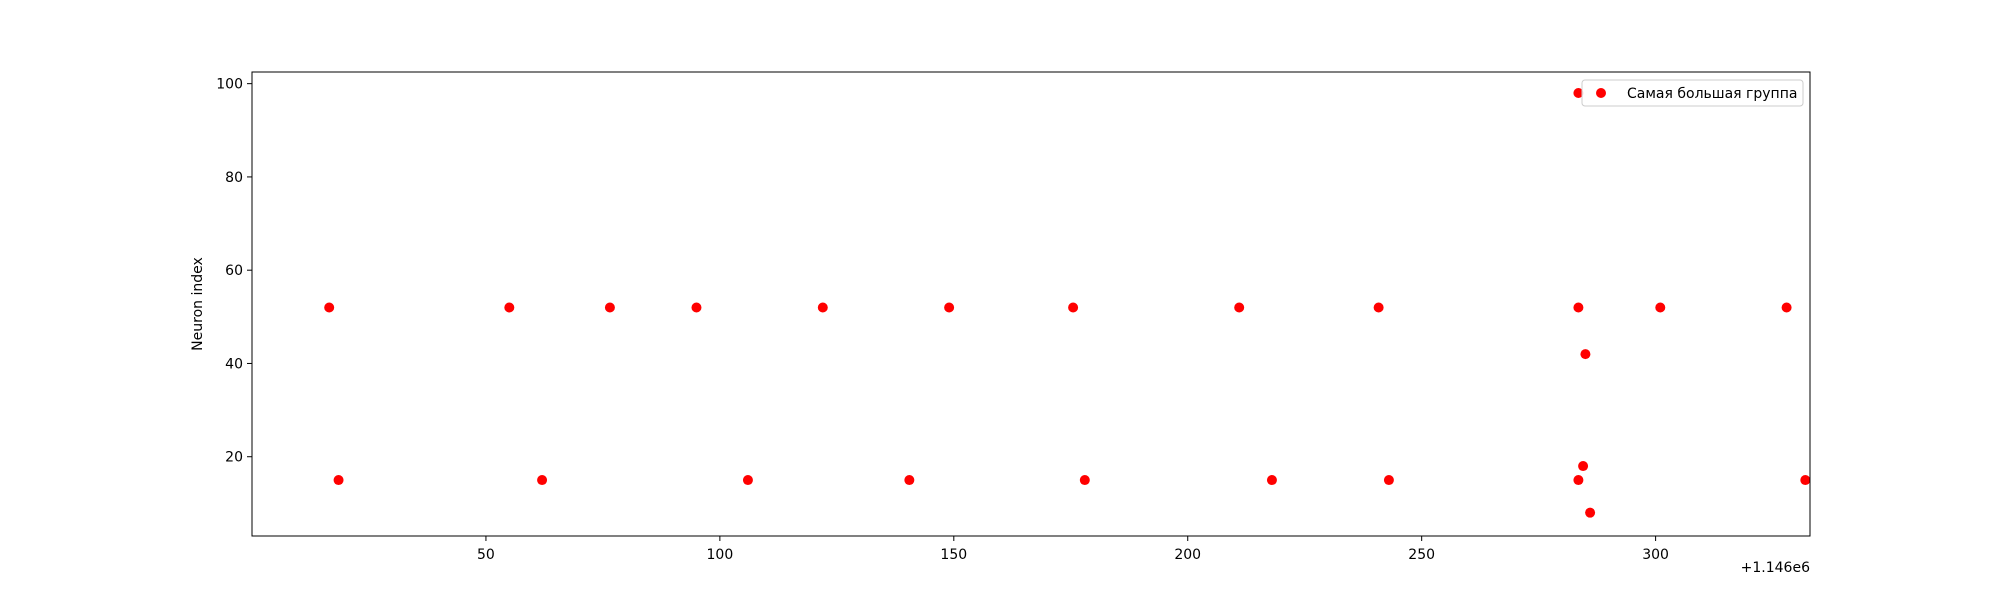 Image resolution: width=2000 pixels, height=600 pixels. I want to click on x-tick-label: 300, so click(1655, 555).